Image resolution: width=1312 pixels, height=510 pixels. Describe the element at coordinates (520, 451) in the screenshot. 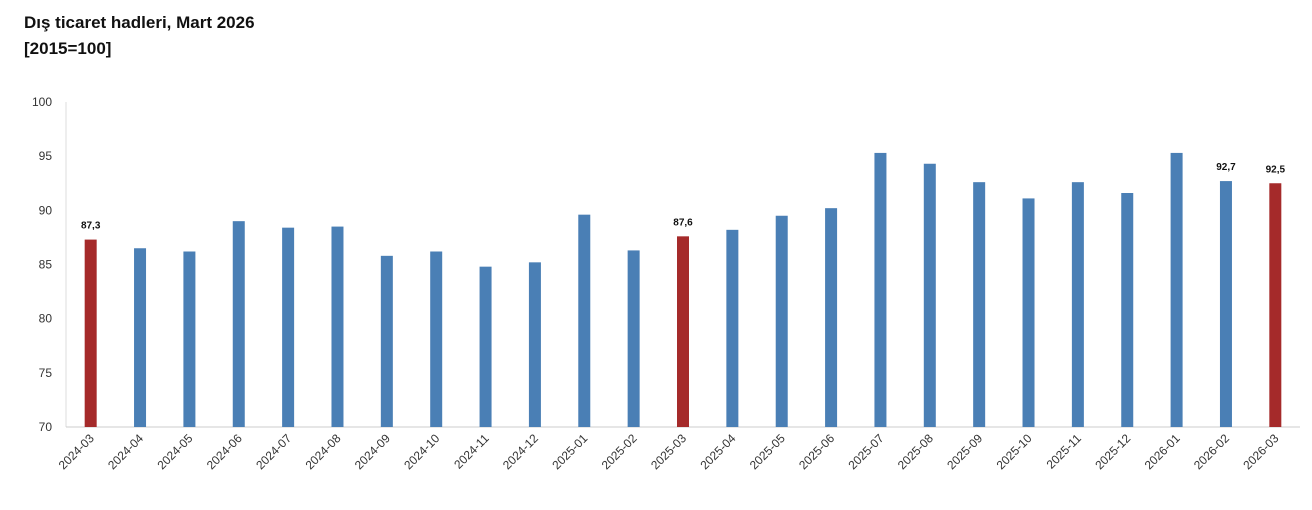

I see `x-tick-label: 2024-12` at that location.